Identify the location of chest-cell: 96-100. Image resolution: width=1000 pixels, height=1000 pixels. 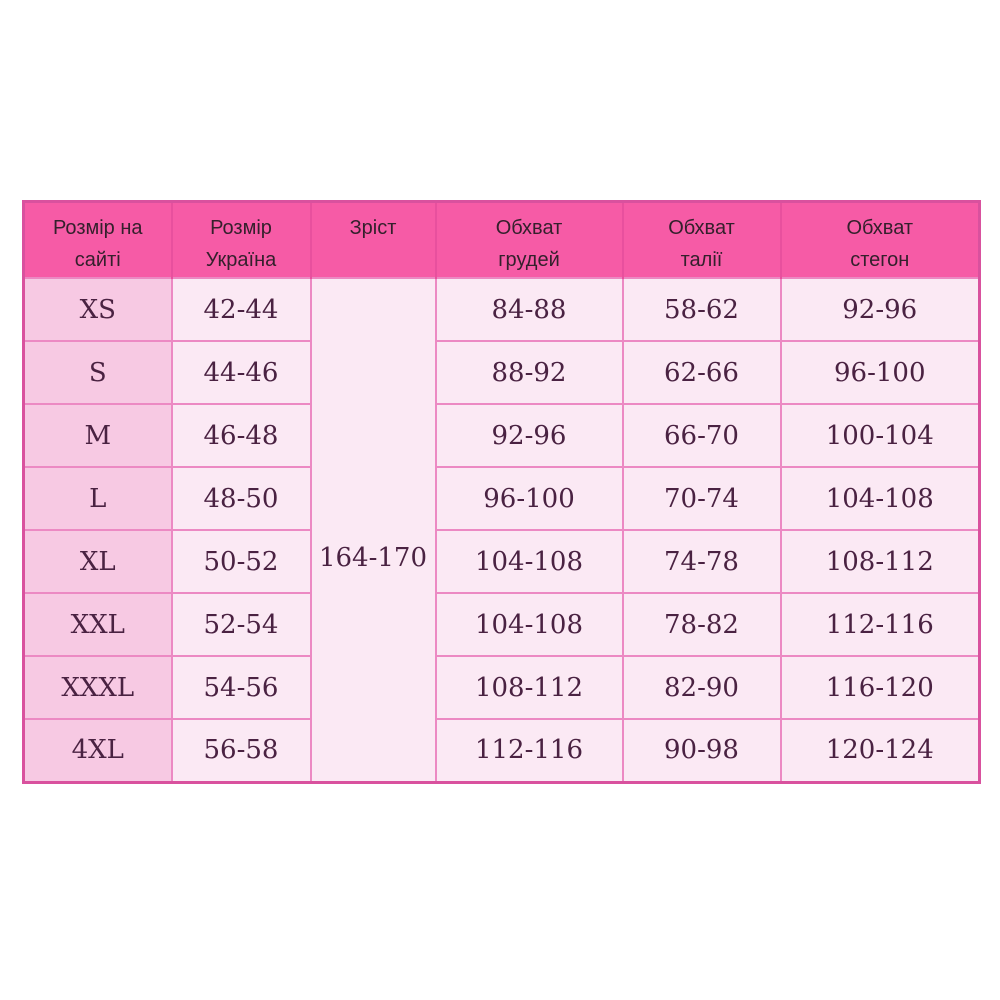
(529, 498).